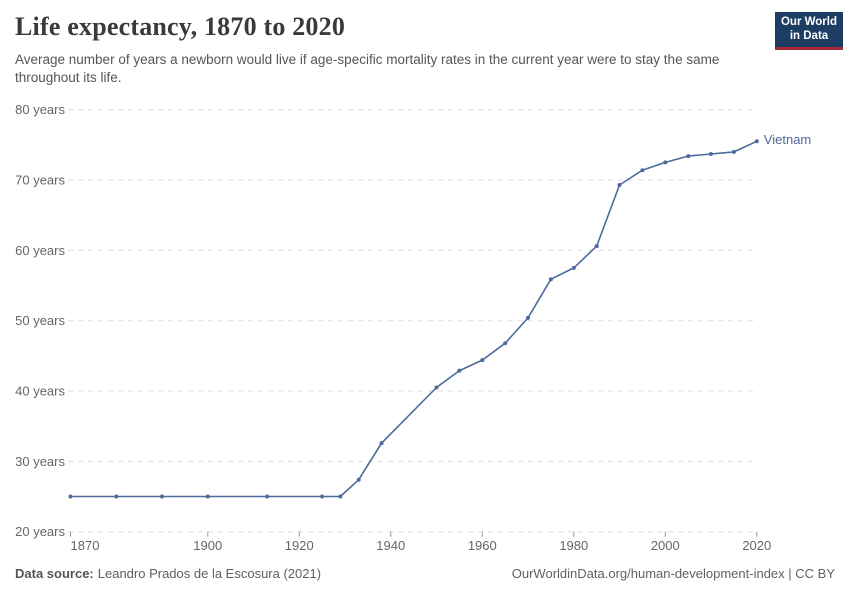 The height and width of the screenshot is (600, 850). I want to click on owid-logo-line2: in Data, so click(809, 36).